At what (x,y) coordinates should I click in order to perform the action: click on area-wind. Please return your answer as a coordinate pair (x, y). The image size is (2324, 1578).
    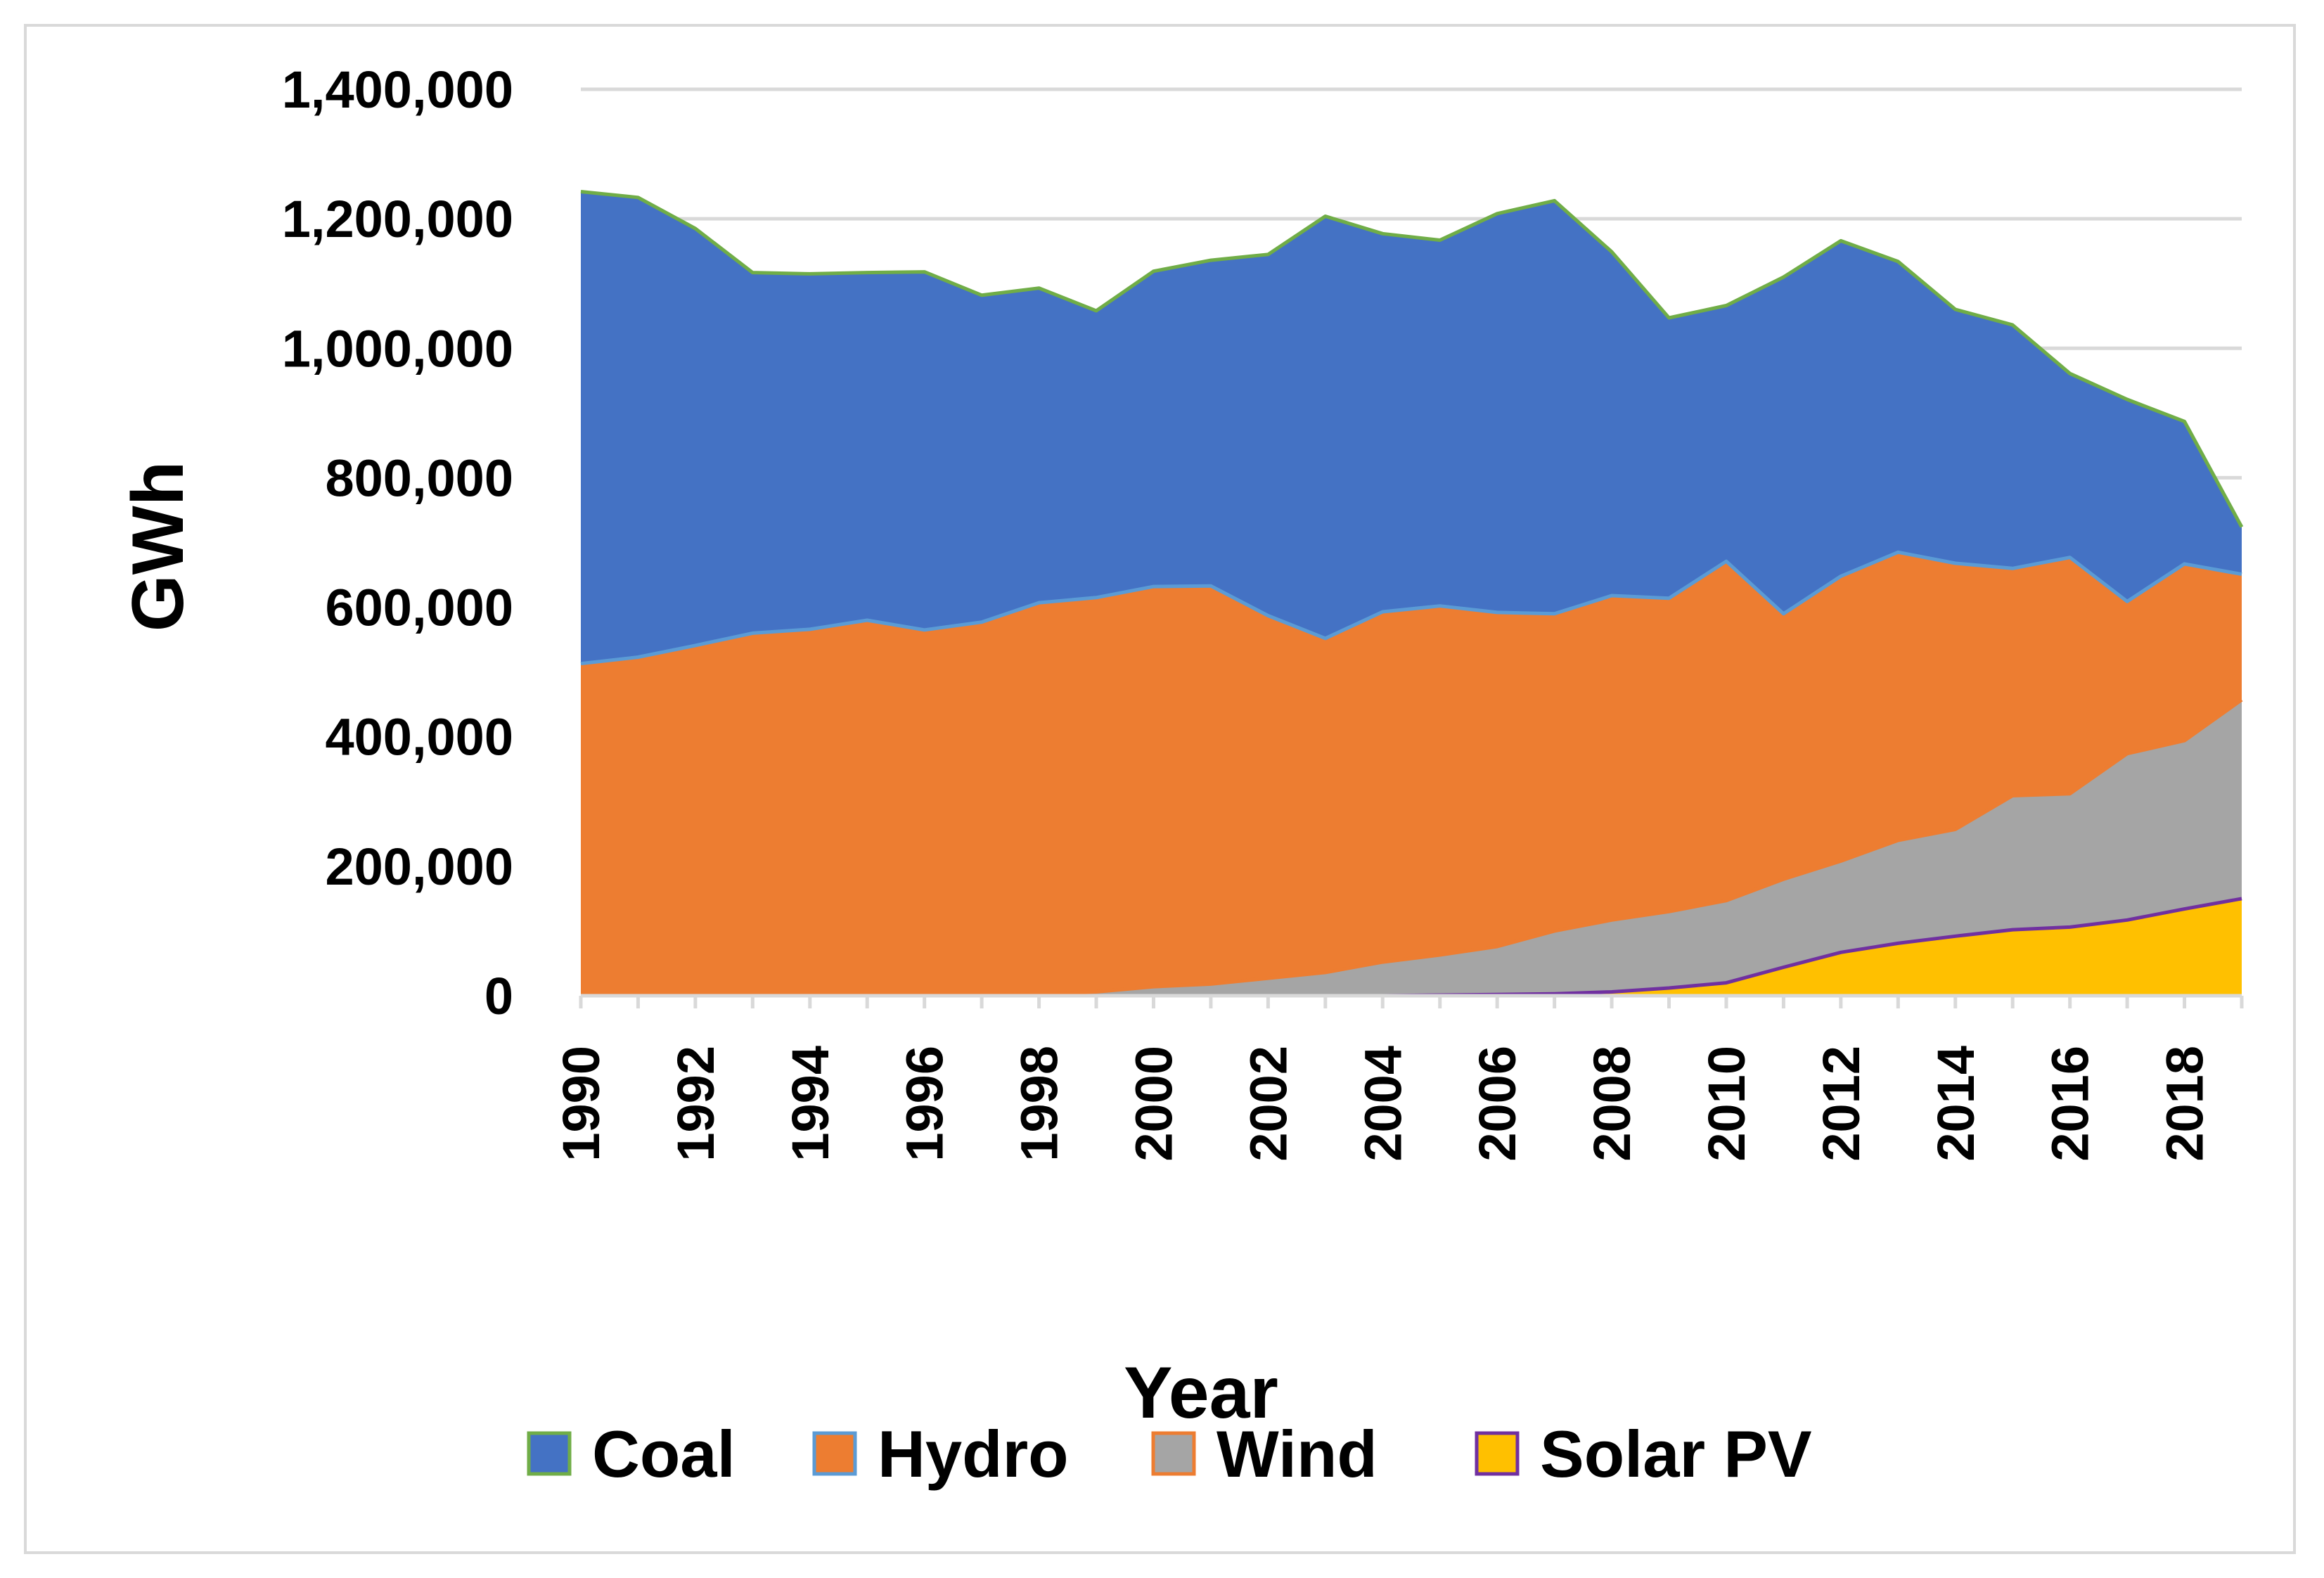
    Looking at the image, I should click on (1411, 848).